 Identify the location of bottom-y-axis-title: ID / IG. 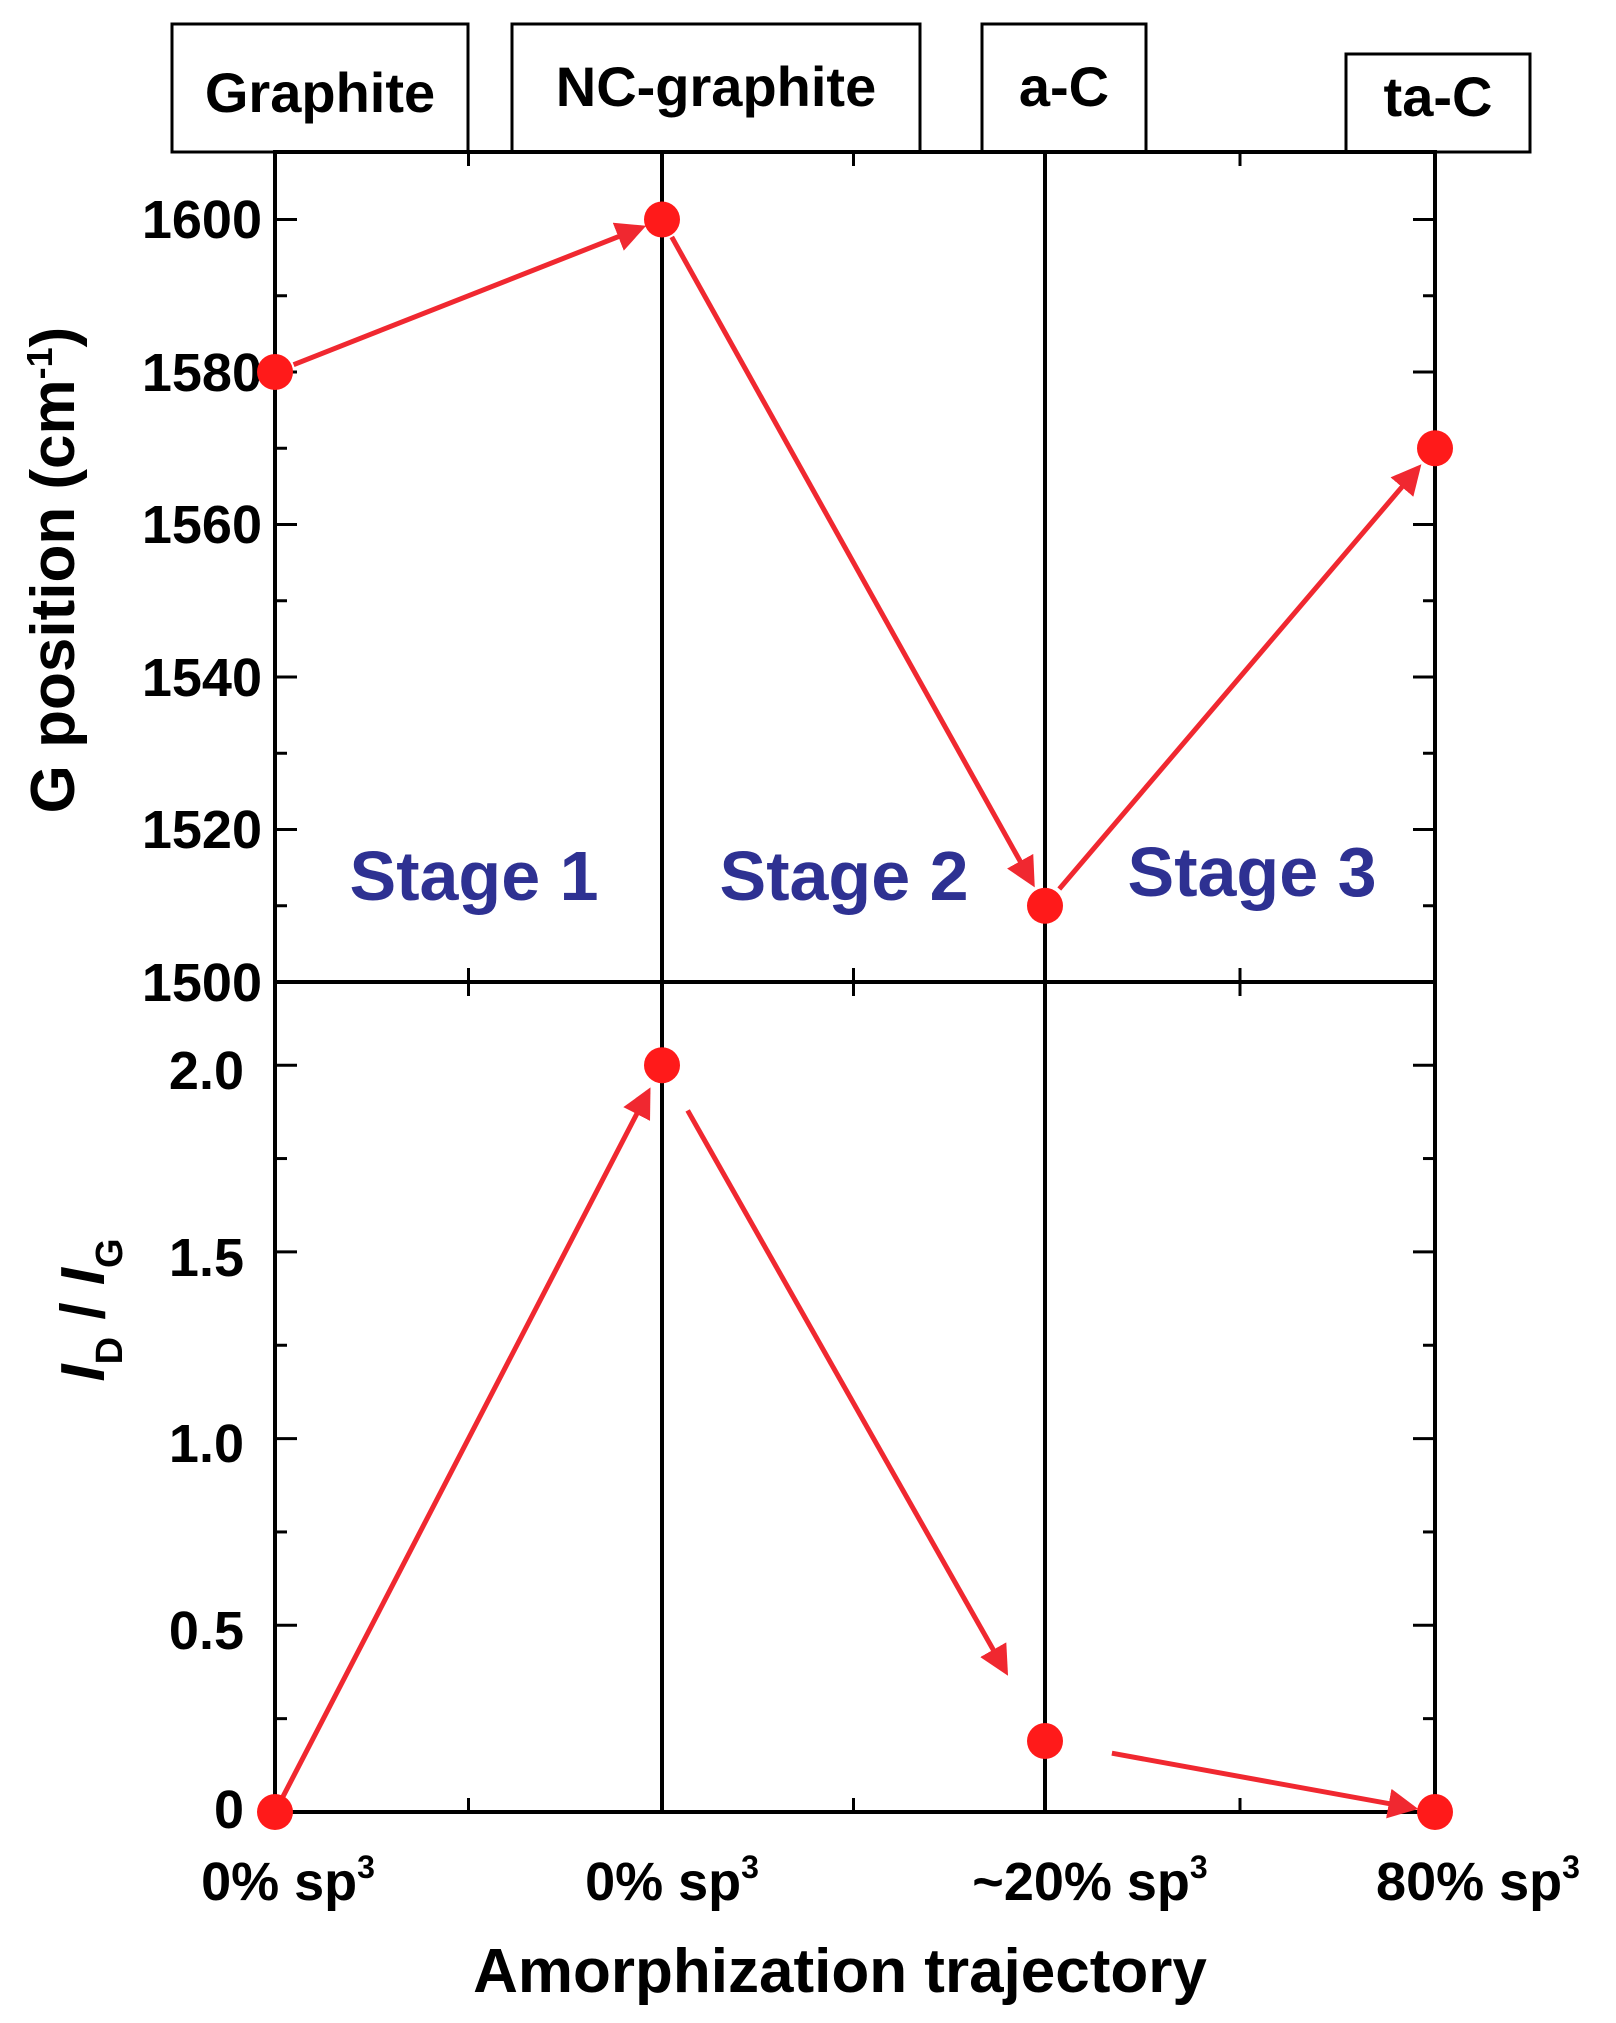
(90, 1309).